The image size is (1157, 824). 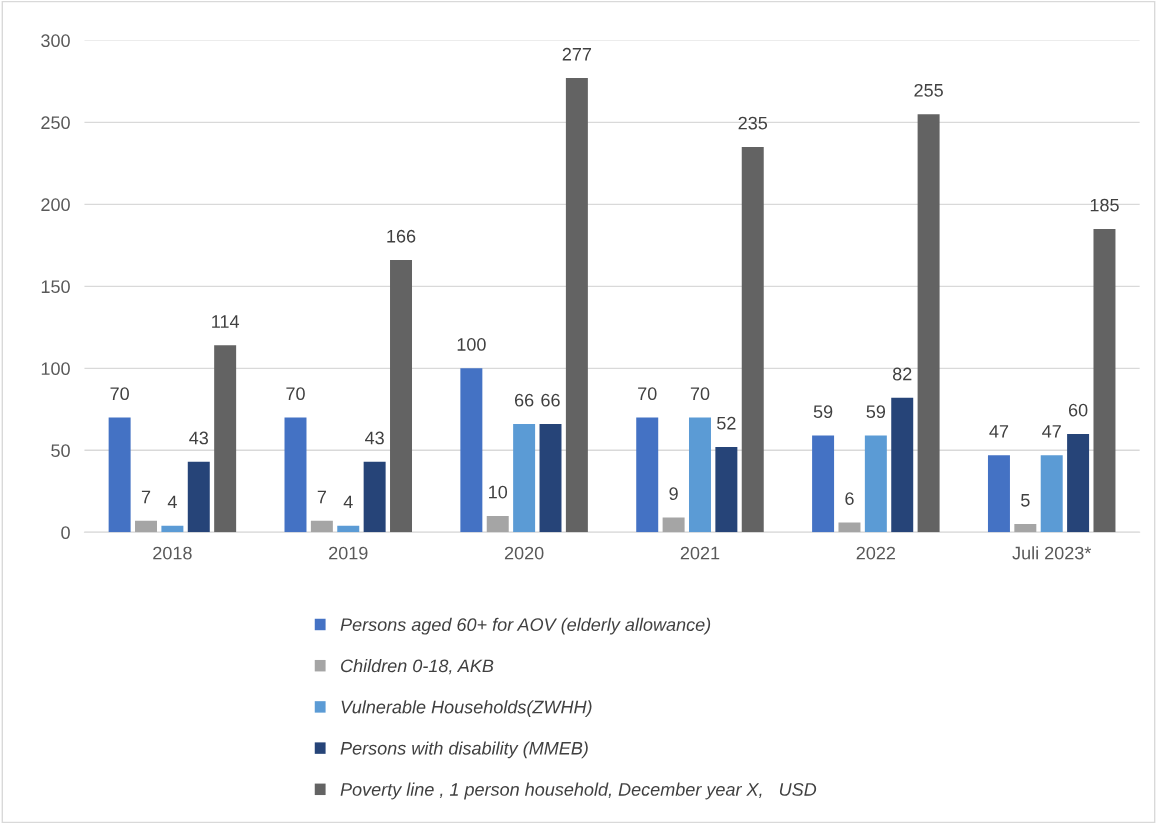 What do you see at coordinates (65, 533) in the screenshot?
I see `y-tick-label: 0` at bounding box center [65, 533].